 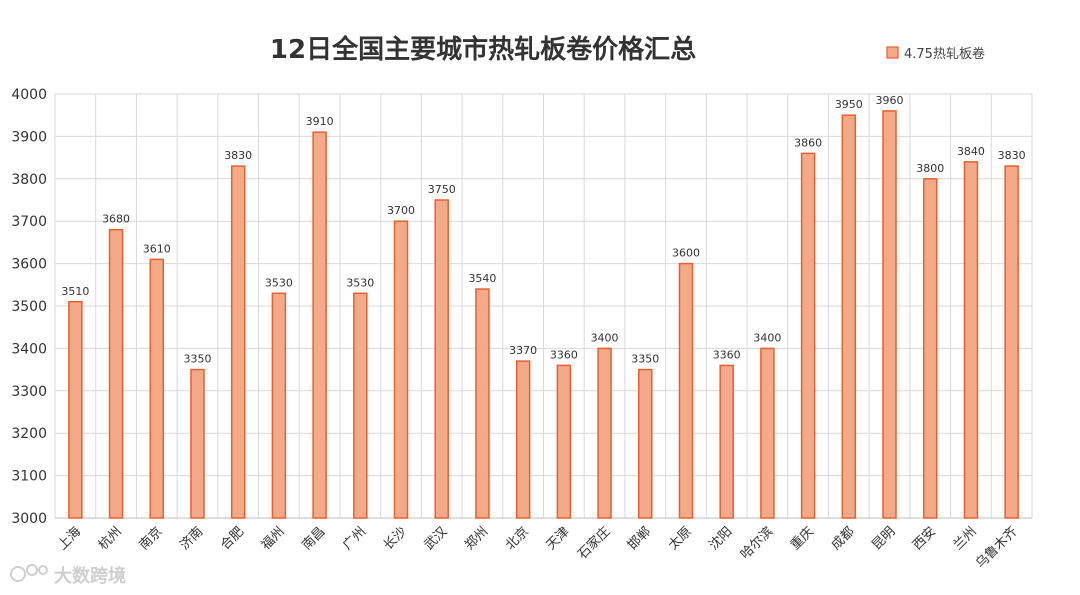 What do you see at coordinates (843, 538) in the screenshot?
I see `x-tick-label: 成都` at bounding box center [843, 538].